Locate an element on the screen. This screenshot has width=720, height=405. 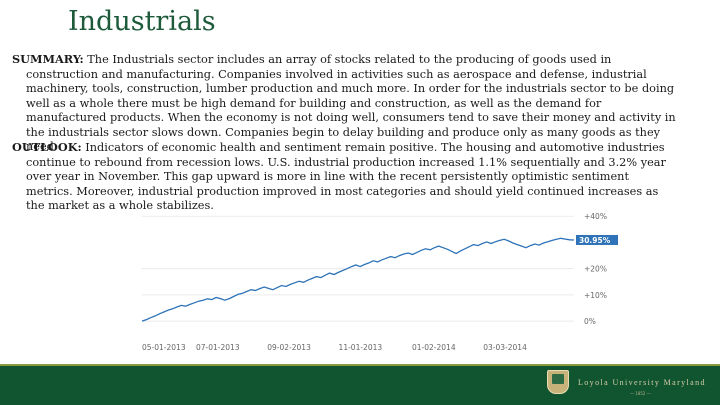
chart-series-line is located at coordinates (358, 279).